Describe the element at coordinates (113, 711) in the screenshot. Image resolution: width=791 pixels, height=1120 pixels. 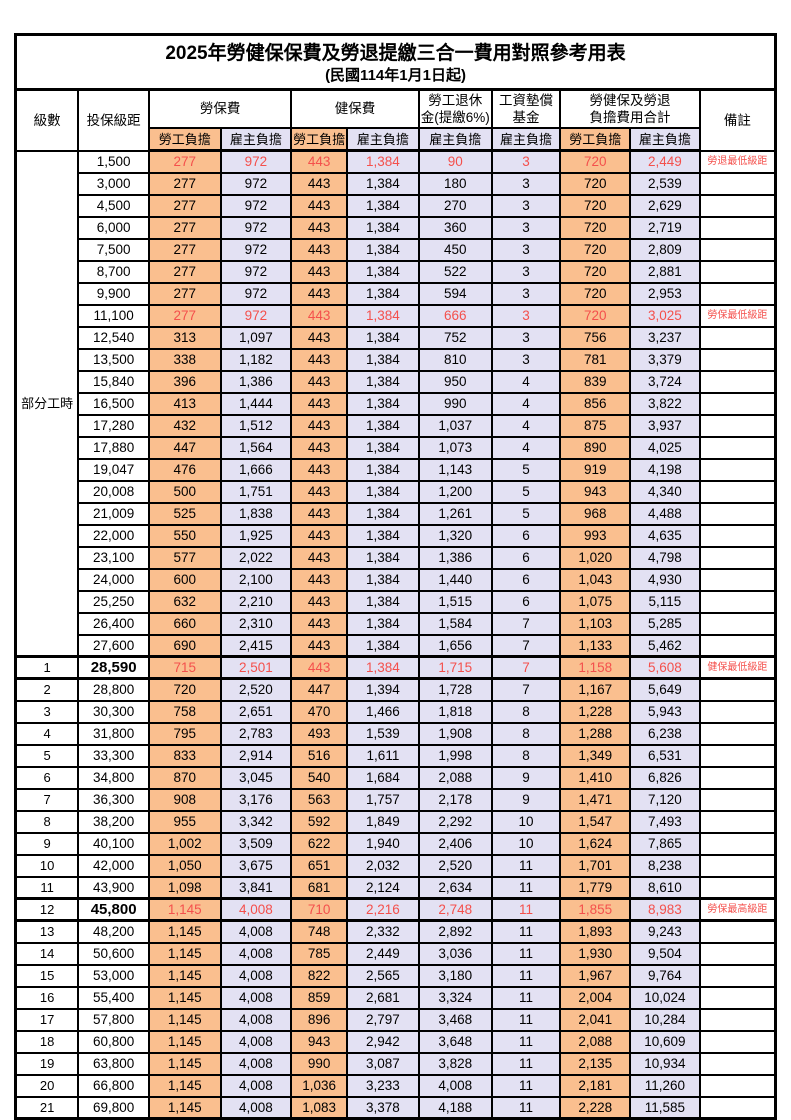
I see `bracket-cell: 30,300` at that location.